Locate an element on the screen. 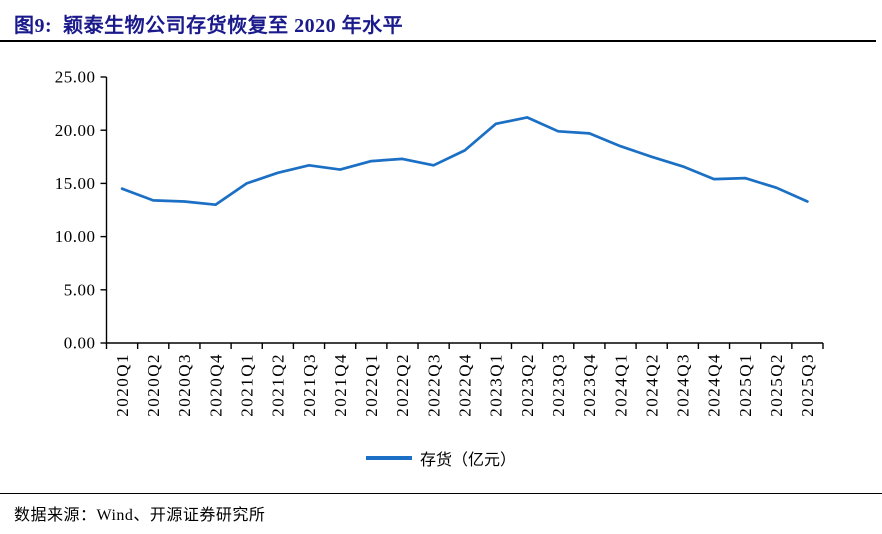 This screenshot has width=882, height=534. x-axis-label: 2020Q1 is located at coordinates (122, 385).